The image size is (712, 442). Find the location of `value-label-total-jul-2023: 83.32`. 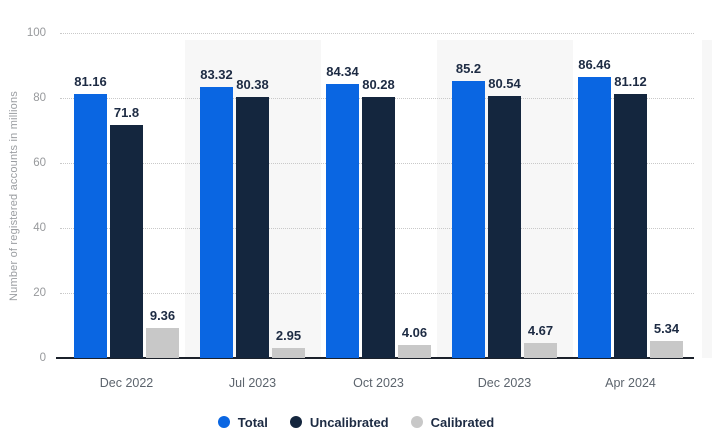

value-label-total-jul-2023: 83.32 is located at coordinates (216, 74).